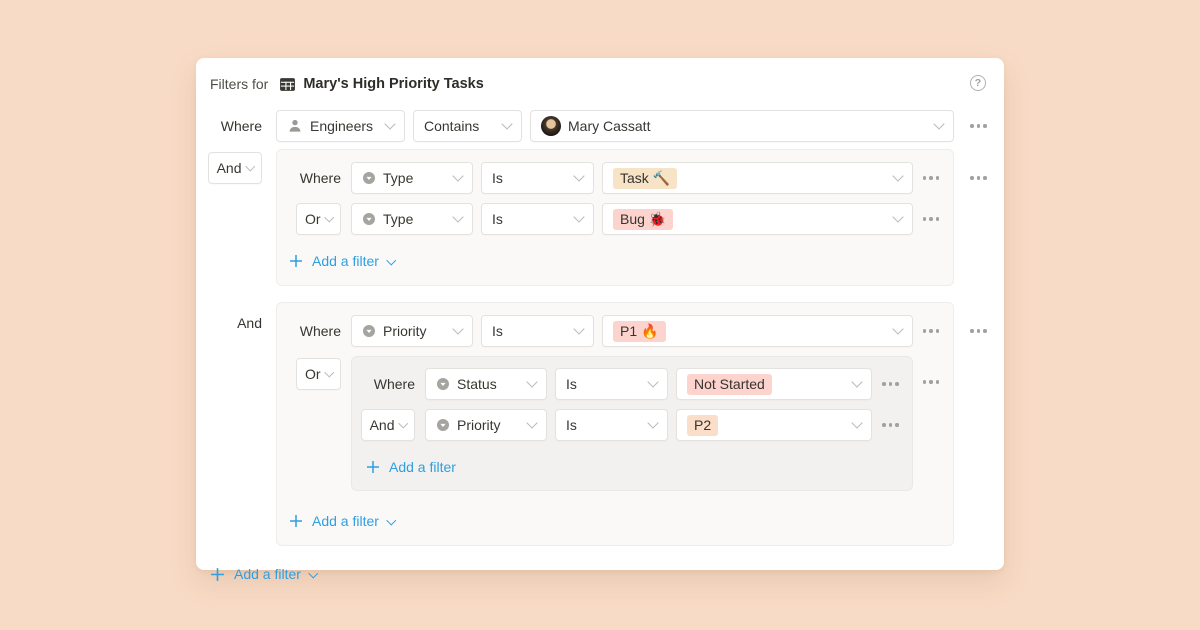 Image resolution: width=1200 pixels, height=630 pixels. What do you see at coordinates (757, 331) in the screenshot?
I see `value-dropdown-p1: P1 🔥` at bounding box center [757, 331].